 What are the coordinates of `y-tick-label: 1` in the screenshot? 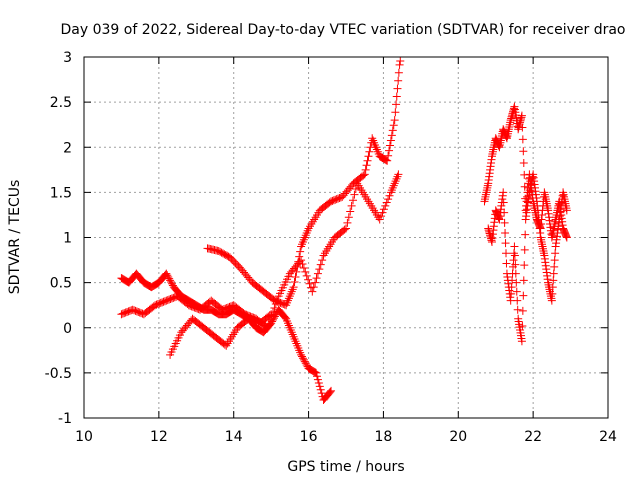 It's located at (67, 239).